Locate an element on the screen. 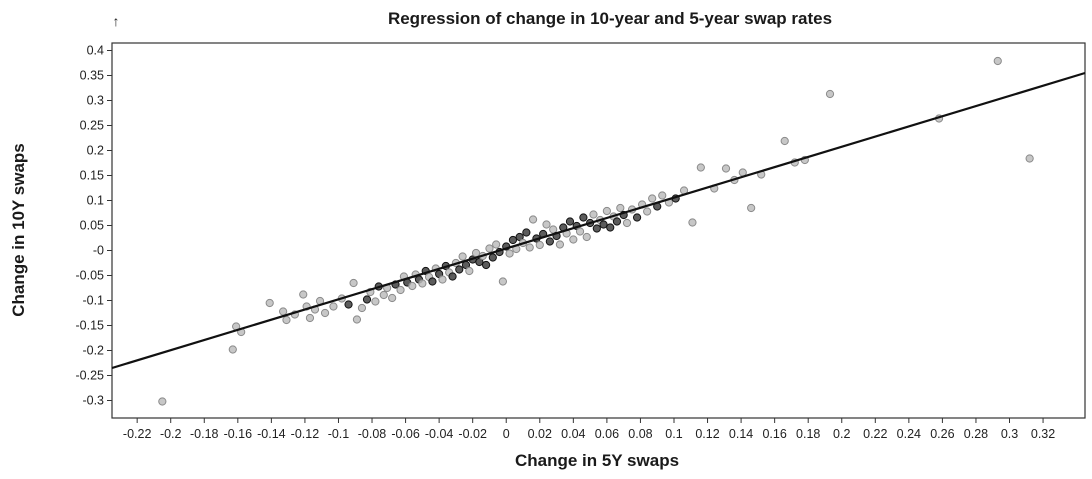  x-tick-label: 0.14 is located at coordinates (741, 434).